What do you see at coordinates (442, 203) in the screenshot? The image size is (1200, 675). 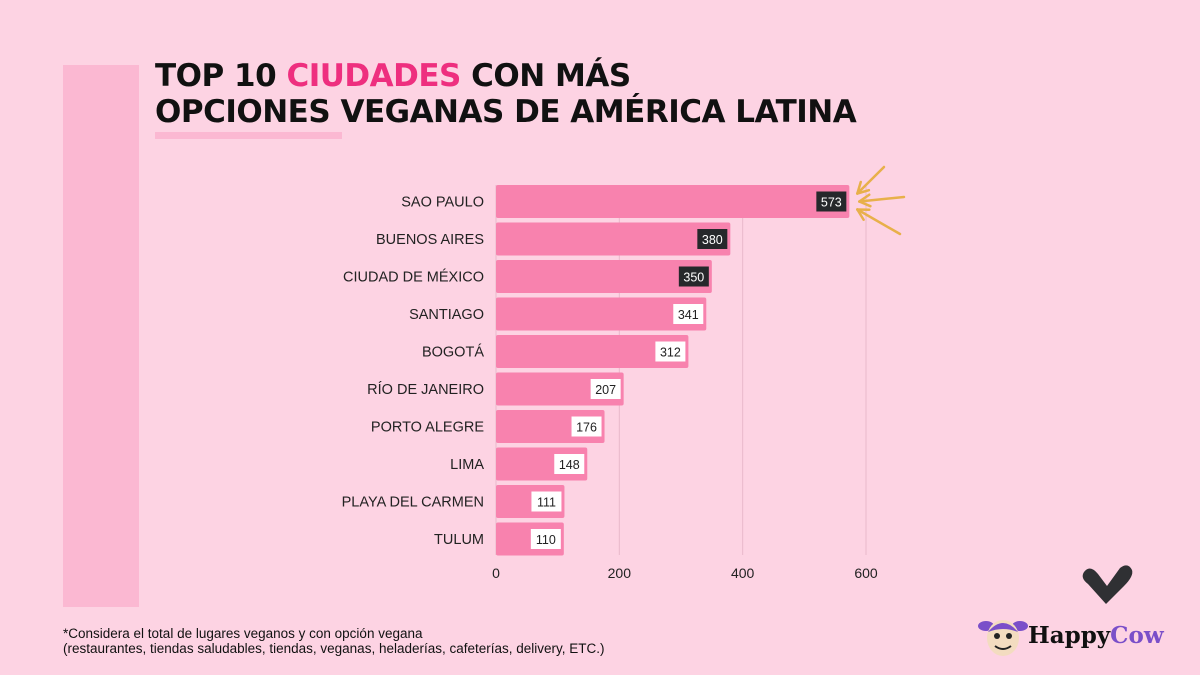 I see `category-label: SAO PAULO` at bounding box center [442, 203].